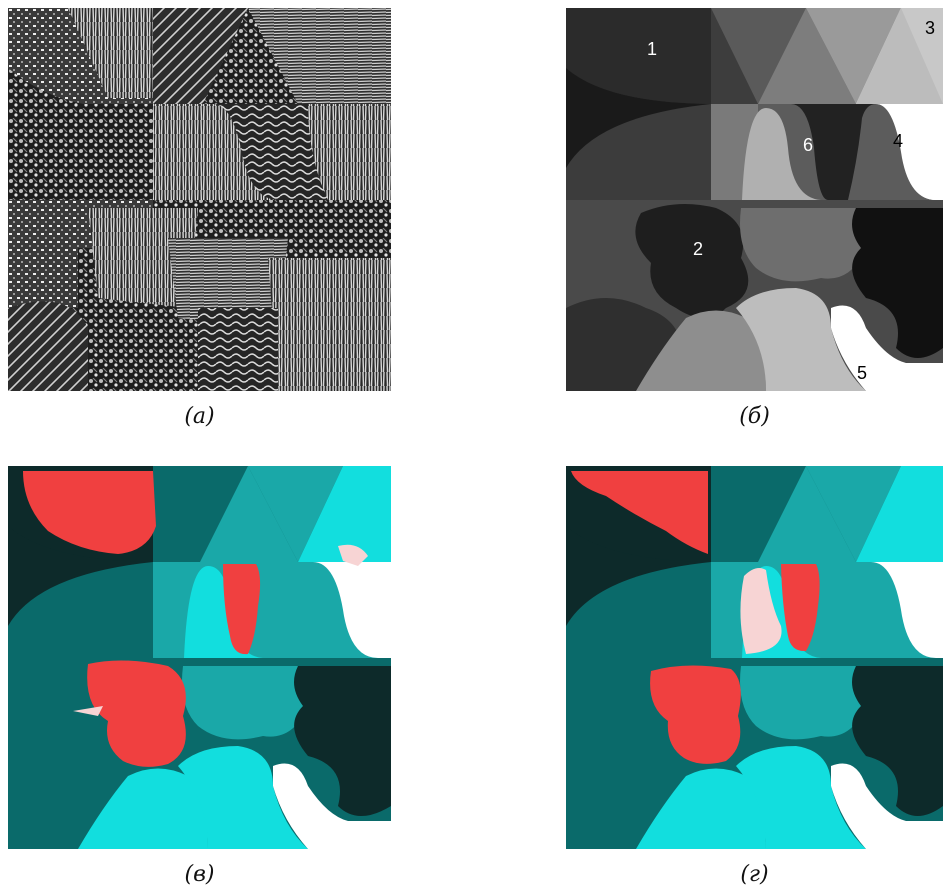  I want to click on caption-b: (б), so click(754, 416).